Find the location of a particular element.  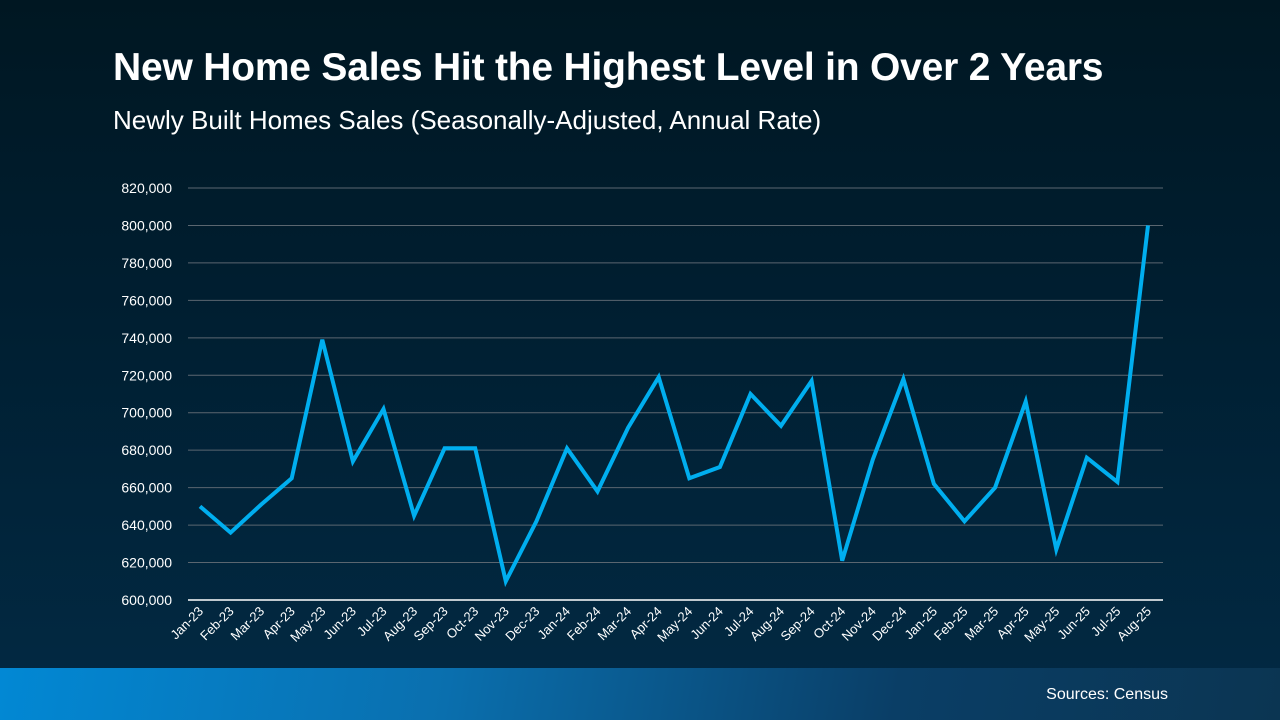

x-tick-label: Jun-23 is located at coordinates (339, 623).